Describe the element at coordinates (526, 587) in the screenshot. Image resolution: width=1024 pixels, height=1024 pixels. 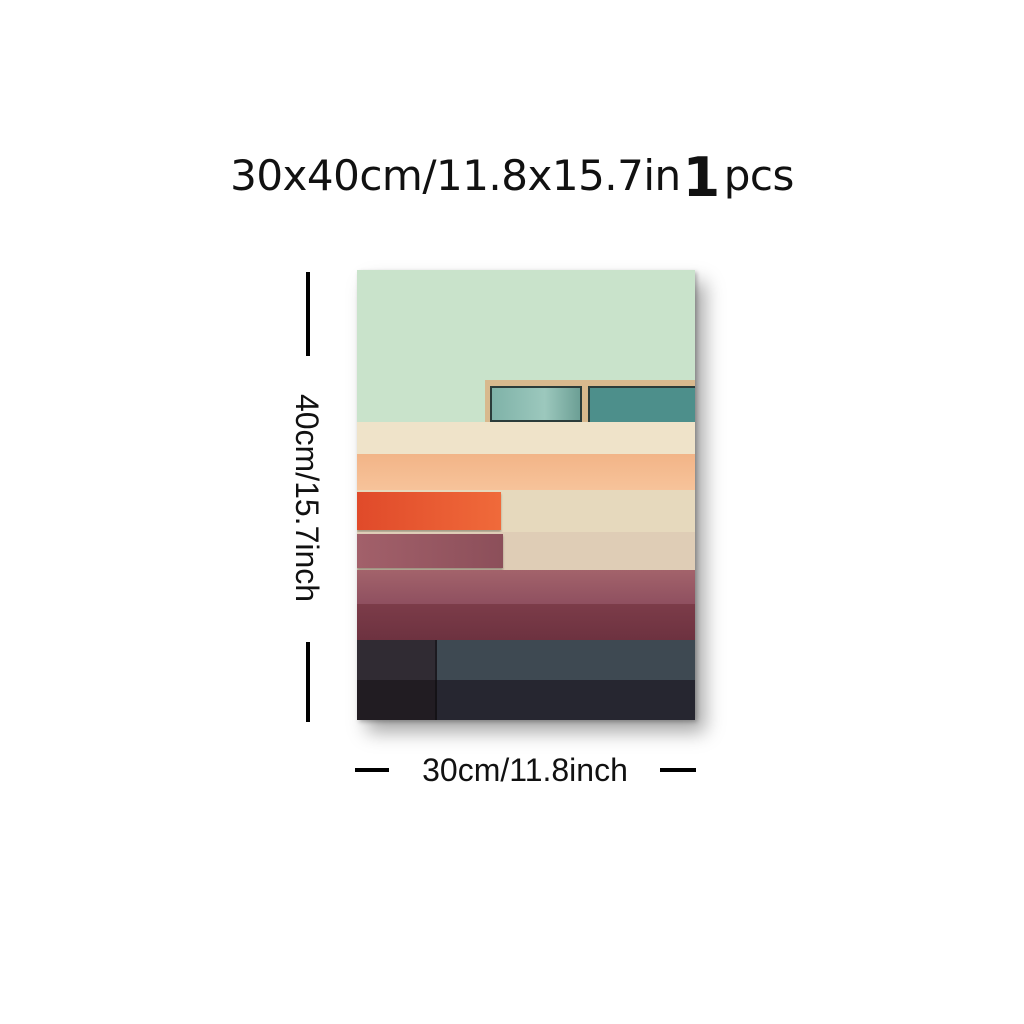
I see `band-rose` at that location.